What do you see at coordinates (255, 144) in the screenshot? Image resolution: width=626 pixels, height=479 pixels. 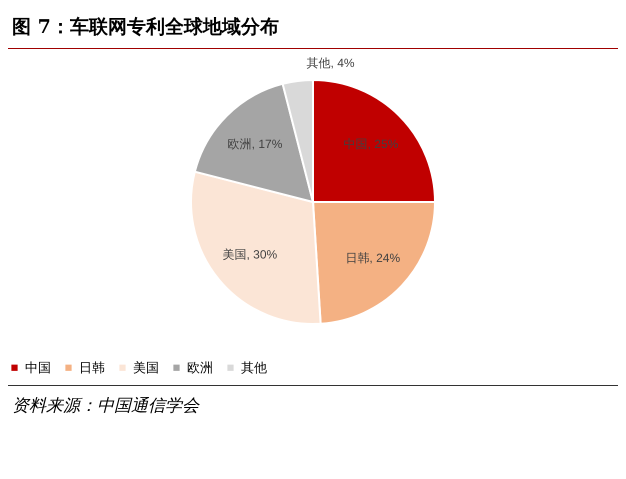 I see `data-label: 欧洲, 17%` at bounding box center [255, 144].